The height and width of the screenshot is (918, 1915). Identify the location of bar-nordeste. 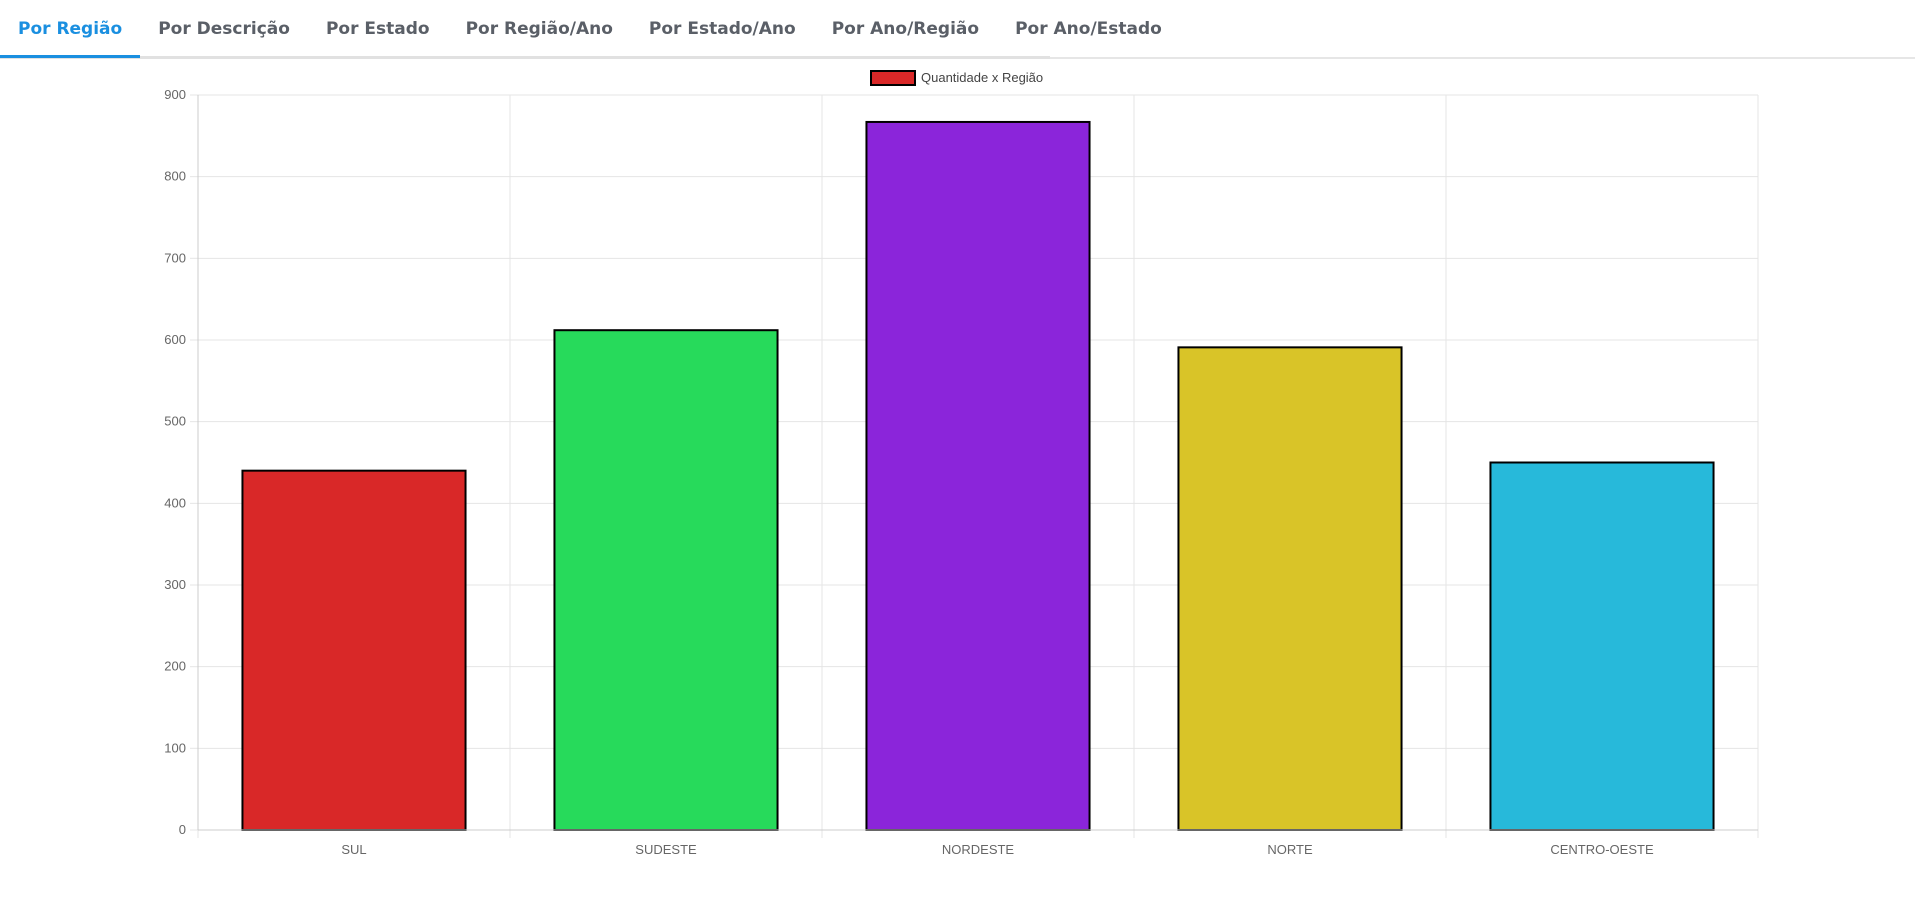
(978, 475).